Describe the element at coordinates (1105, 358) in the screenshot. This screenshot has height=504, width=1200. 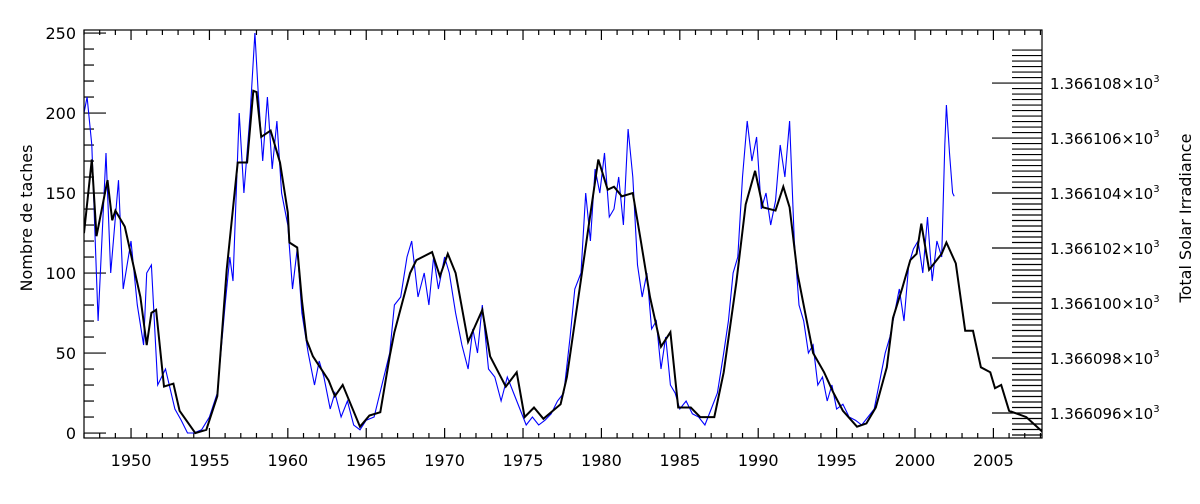
I see `y2-tick-label: 1.366098×103` at that location.